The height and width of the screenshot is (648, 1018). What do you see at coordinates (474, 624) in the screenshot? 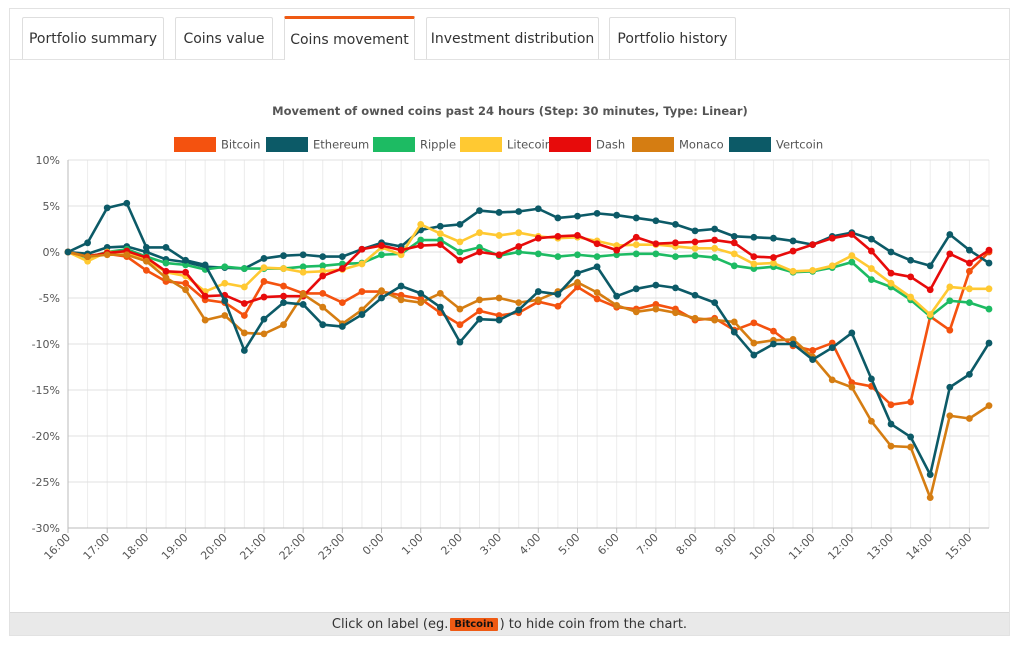
I see `bitcoin-badge: Bitcoin` at bounding box center [474, 624].